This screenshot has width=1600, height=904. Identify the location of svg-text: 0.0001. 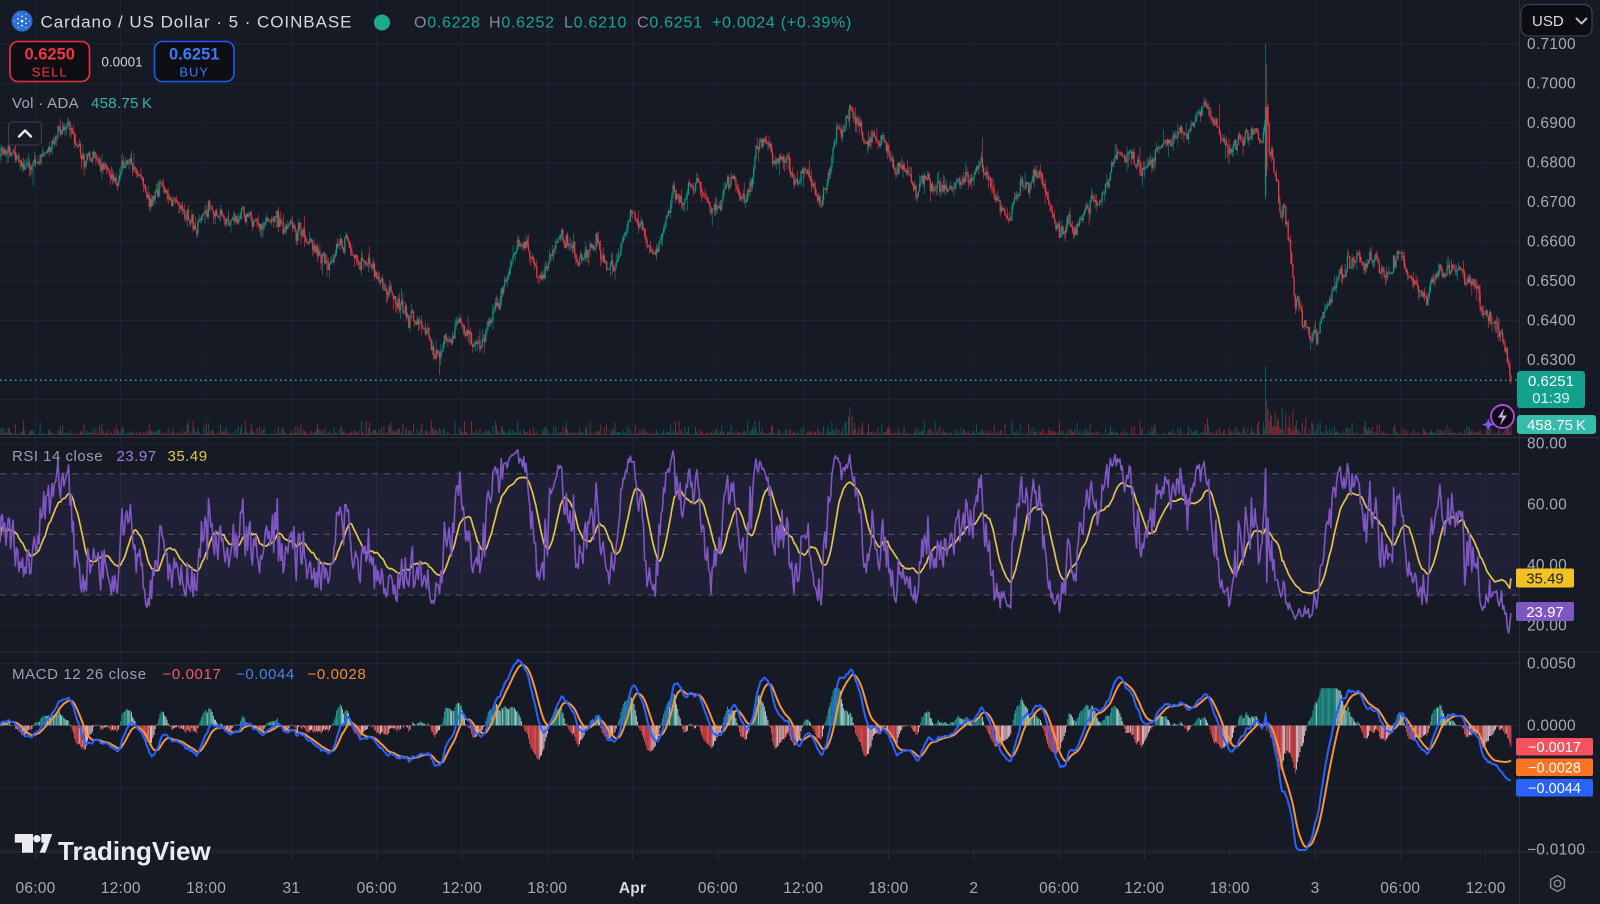
(121, 62).